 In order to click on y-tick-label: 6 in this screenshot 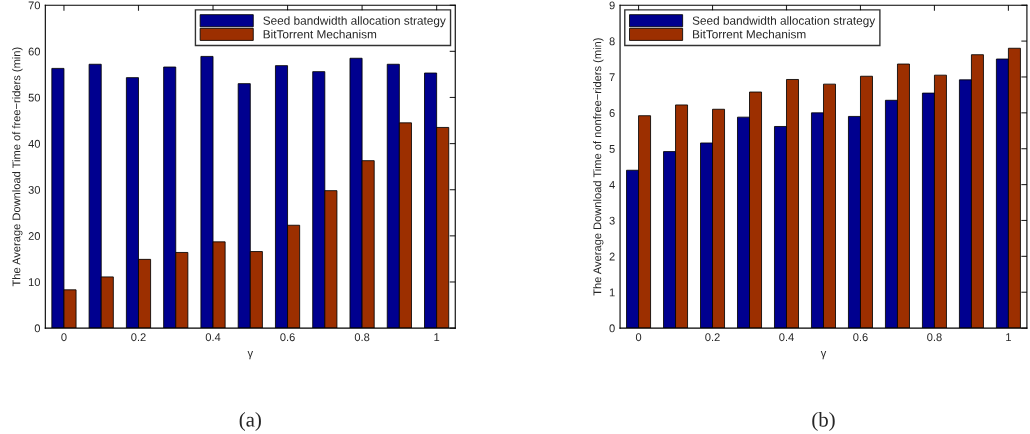, I will do `click(612, 113)`.